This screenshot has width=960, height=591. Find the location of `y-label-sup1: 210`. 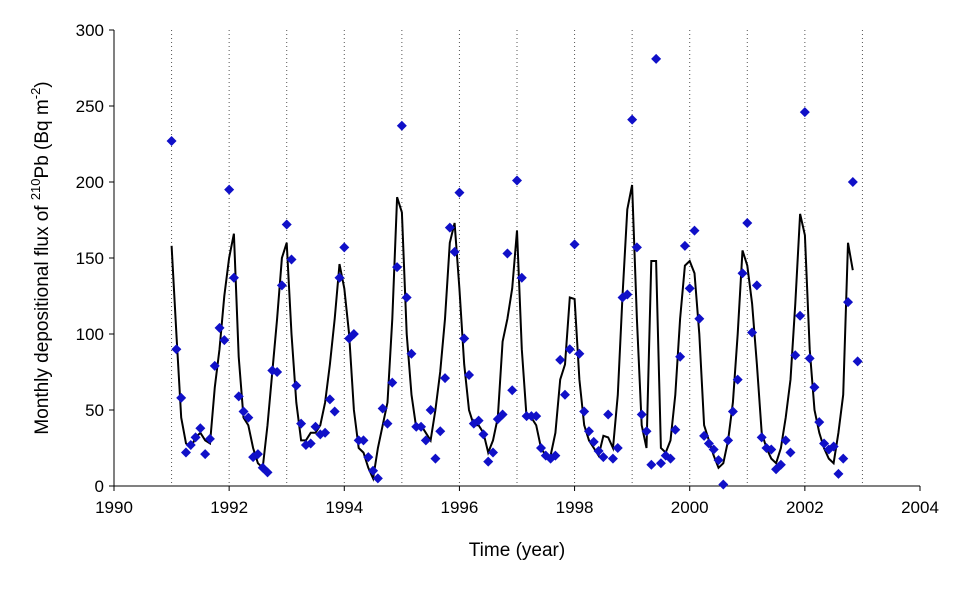

y-label-sup1: 210 is located at coordinates (35, 189).